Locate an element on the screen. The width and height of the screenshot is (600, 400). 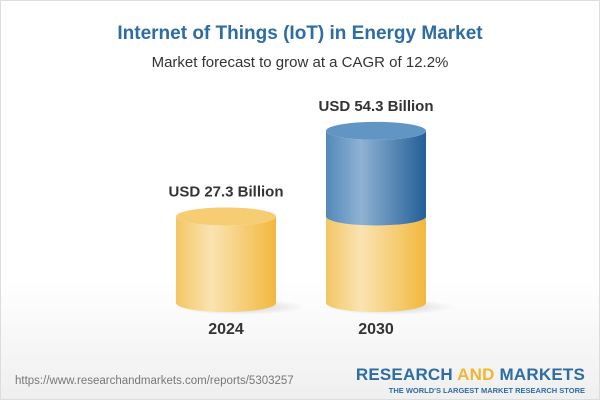
category-label: 2030 is located at coordinates (376, 329).